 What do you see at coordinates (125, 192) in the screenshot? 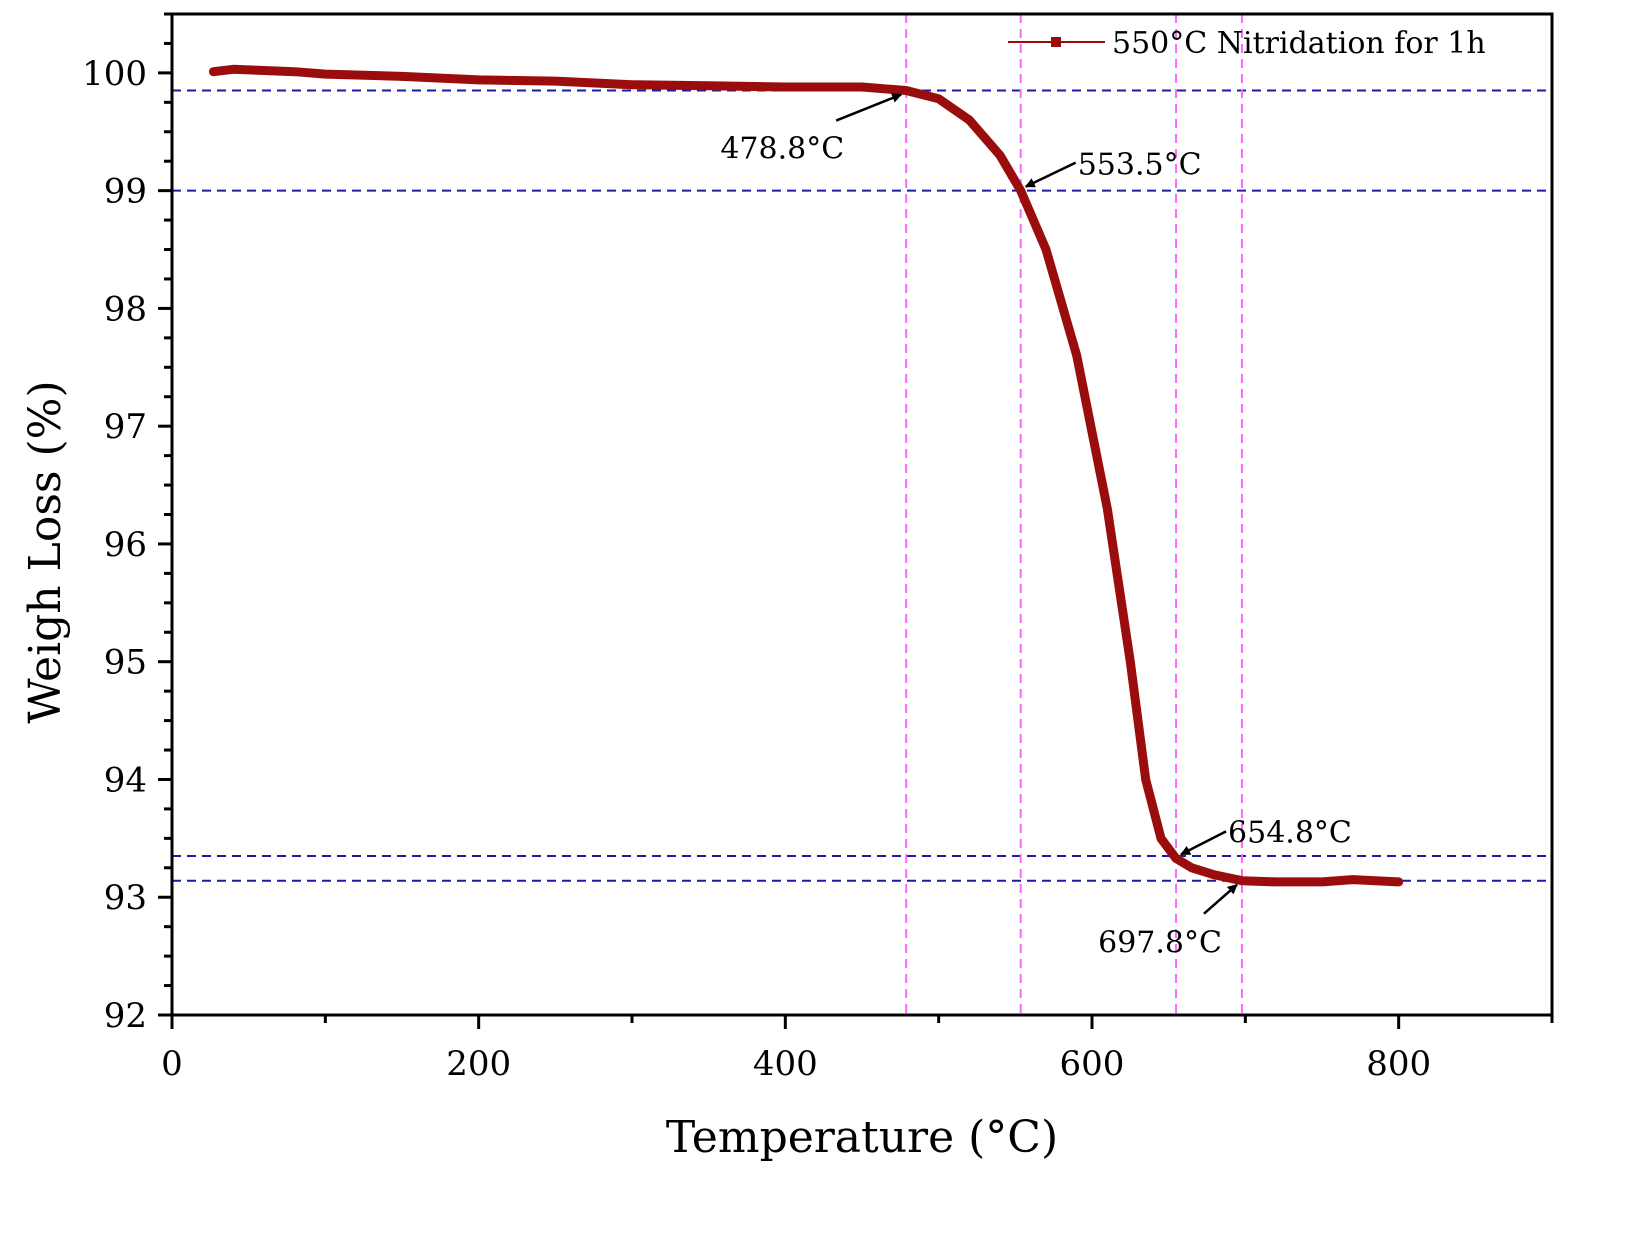
I see `y-tick-label: 99` at bounding box center [125, 192].